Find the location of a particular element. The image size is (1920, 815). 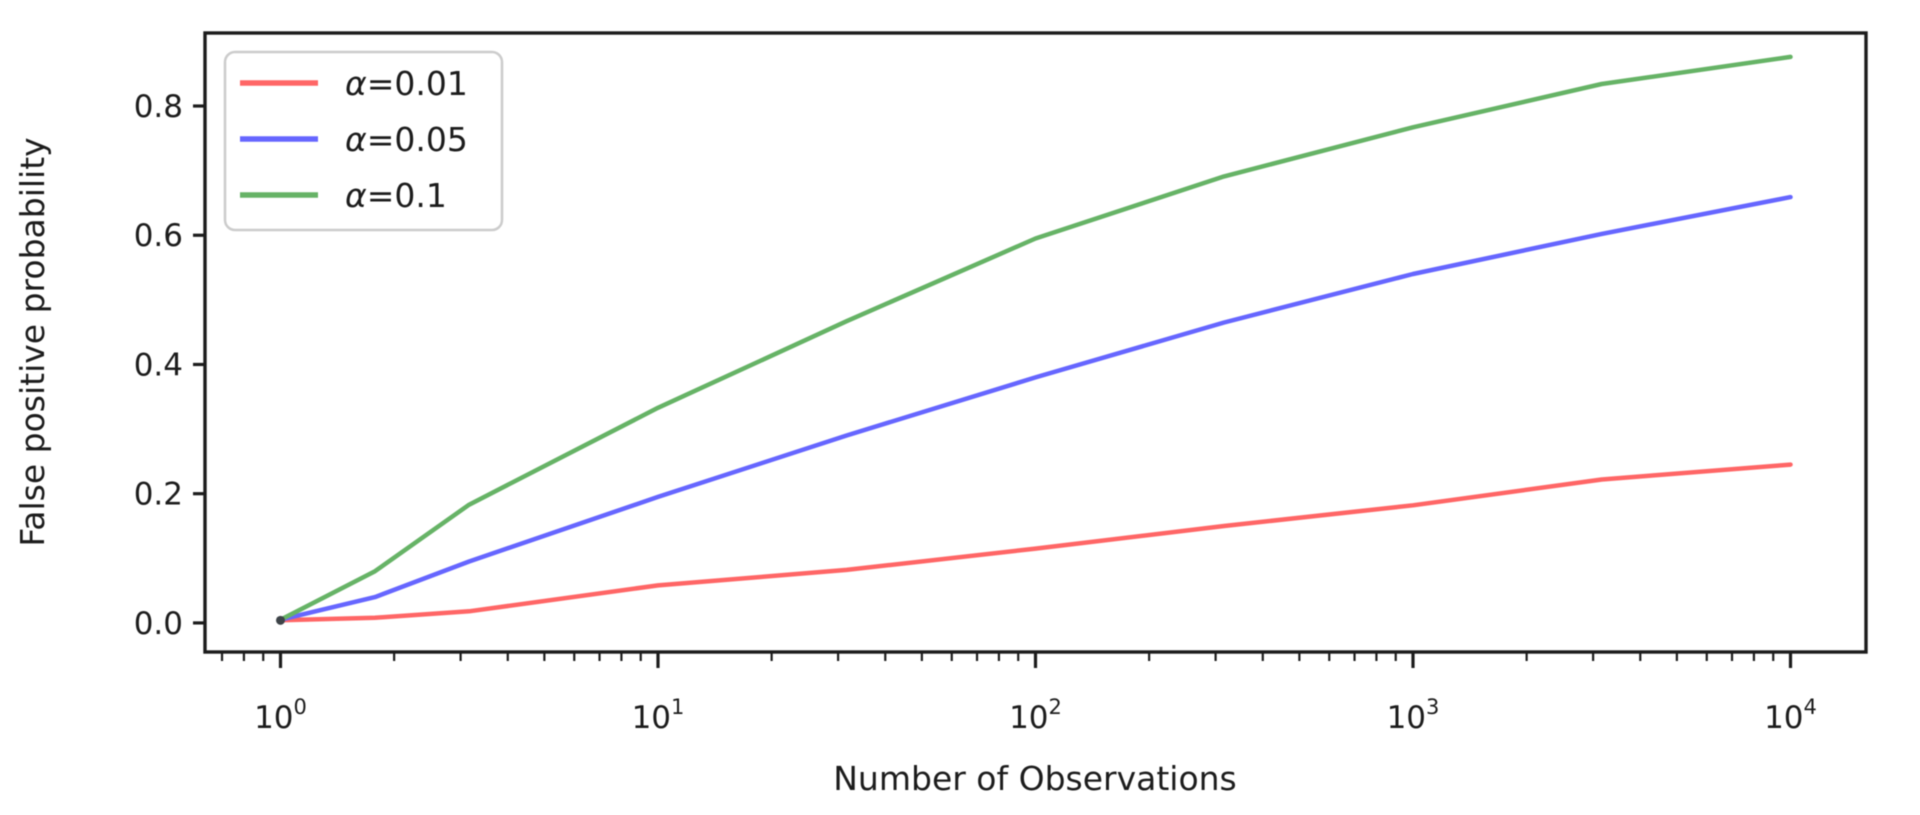

x-tick-label: 10¹ is located at coordinates (658, 715).